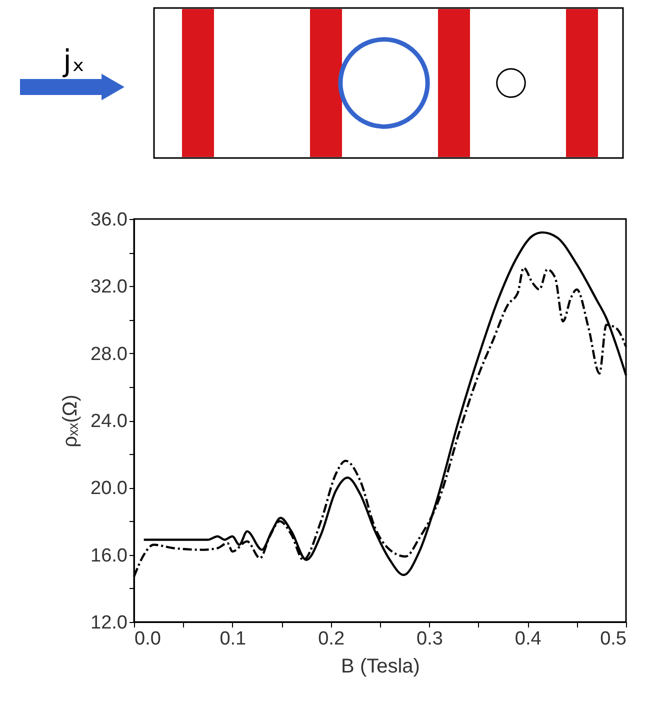 The height and width of the screenshot is (702, 664). Describe the element at coordinates (109, 623) in the screenshot. I see `y-tick-label: 12.0` at that location.